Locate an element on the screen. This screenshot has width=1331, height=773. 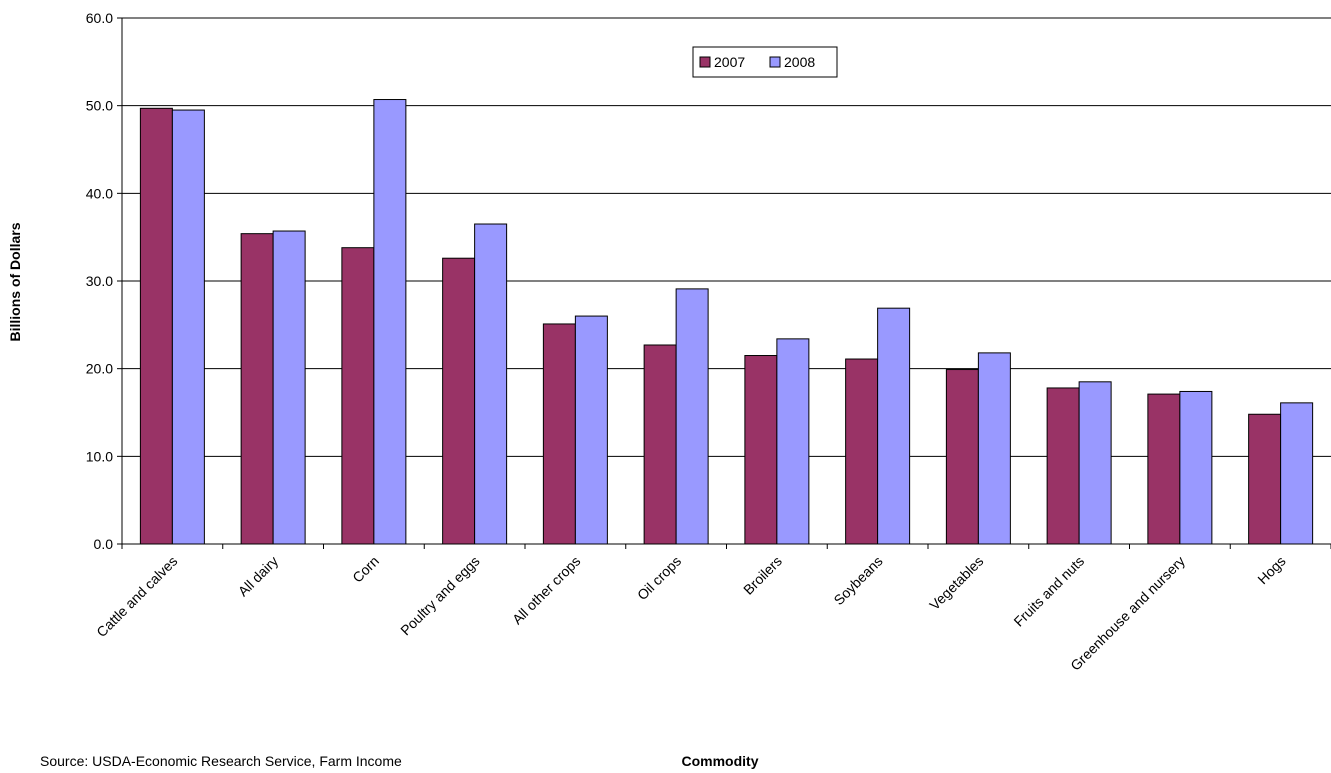
legend-box is located at coordinates (765, 62).